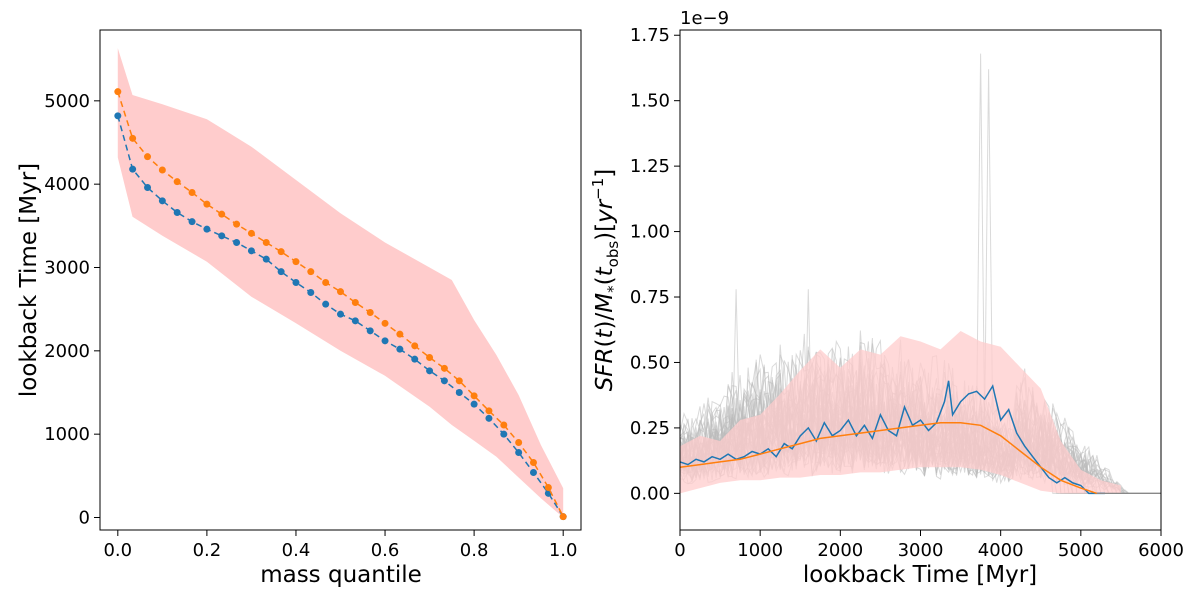 This screenshot has width=1200, height=600. Describe the element at coordinates (67, 434) in the screenshot. I see `y-tick-label: 1000` at that location.